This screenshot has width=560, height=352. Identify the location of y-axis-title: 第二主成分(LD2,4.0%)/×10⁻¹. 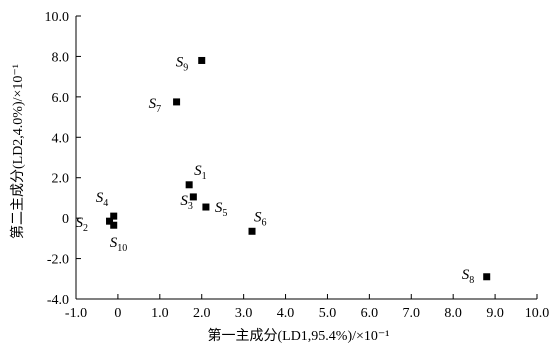
(17, 151).